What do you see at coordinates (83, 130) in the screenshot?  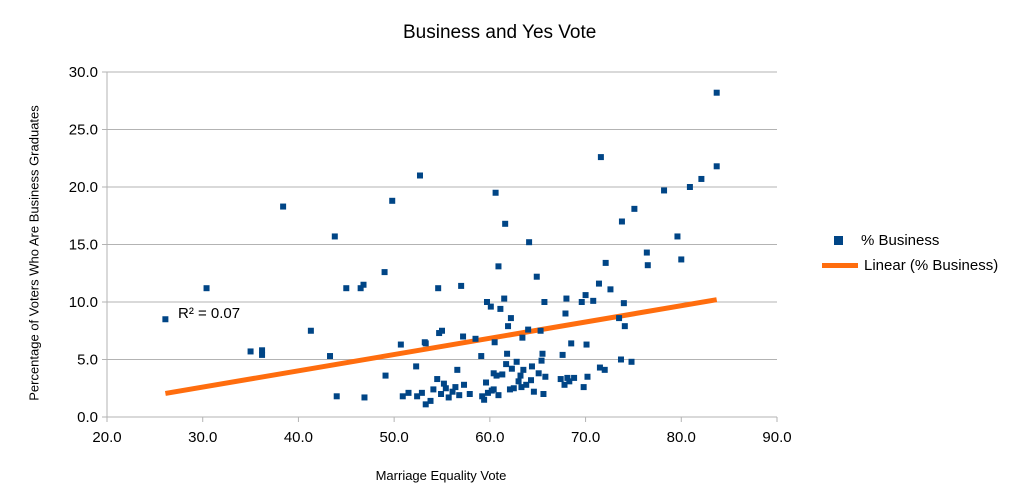 I see `y-tick-label: 25.0` at bounding box center [83, 130].